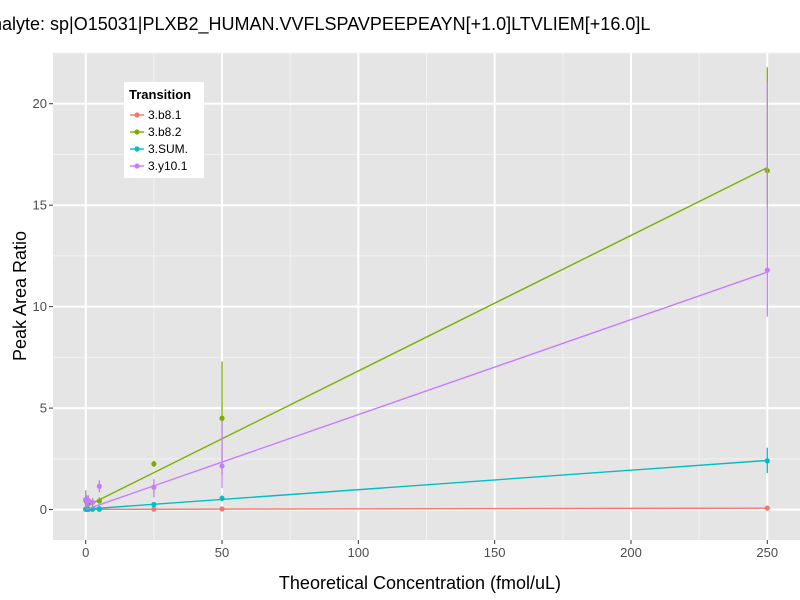 Image resolution: width=800 pixels, height=600 pixels. Describe the element at coordinates (165, 115) in the screenshot. I see `legend-label: 3.b8.1` at that location.